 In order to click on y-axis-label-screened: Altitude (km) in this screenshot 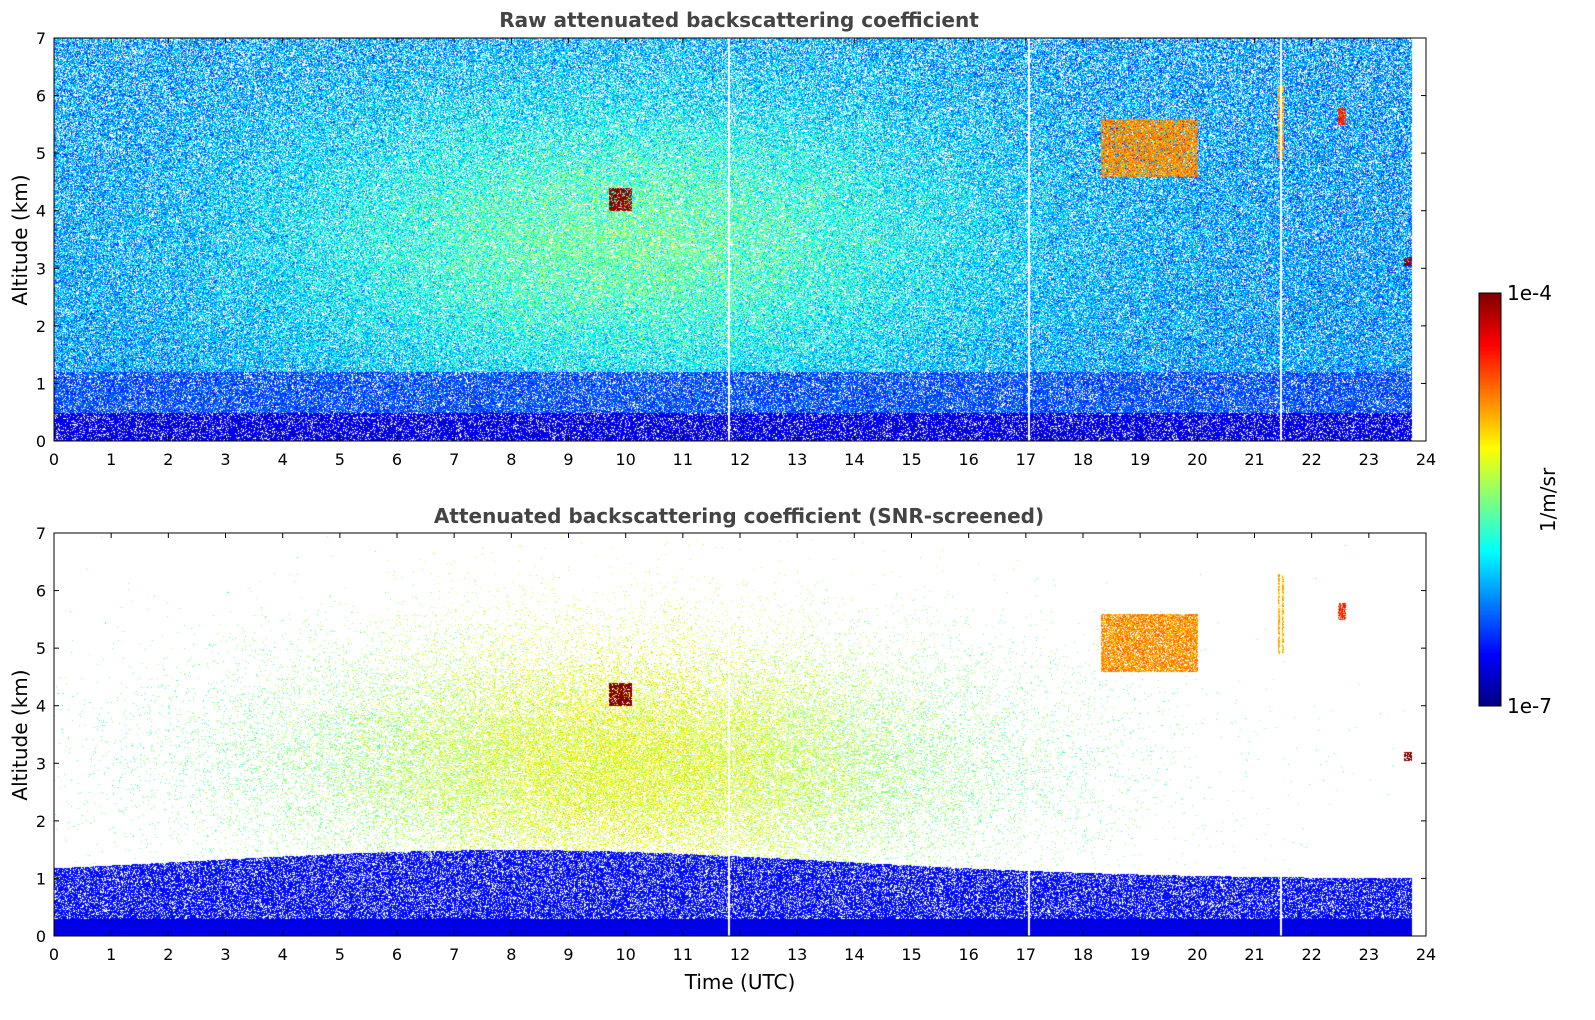, I will do `click(20, 734)`.